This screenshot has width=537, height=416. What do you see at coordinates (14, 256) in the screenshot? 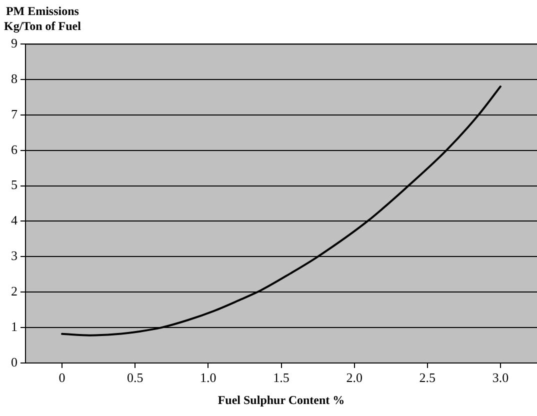
I see `y-tick-label: 3` at bounding box center [14, 256].